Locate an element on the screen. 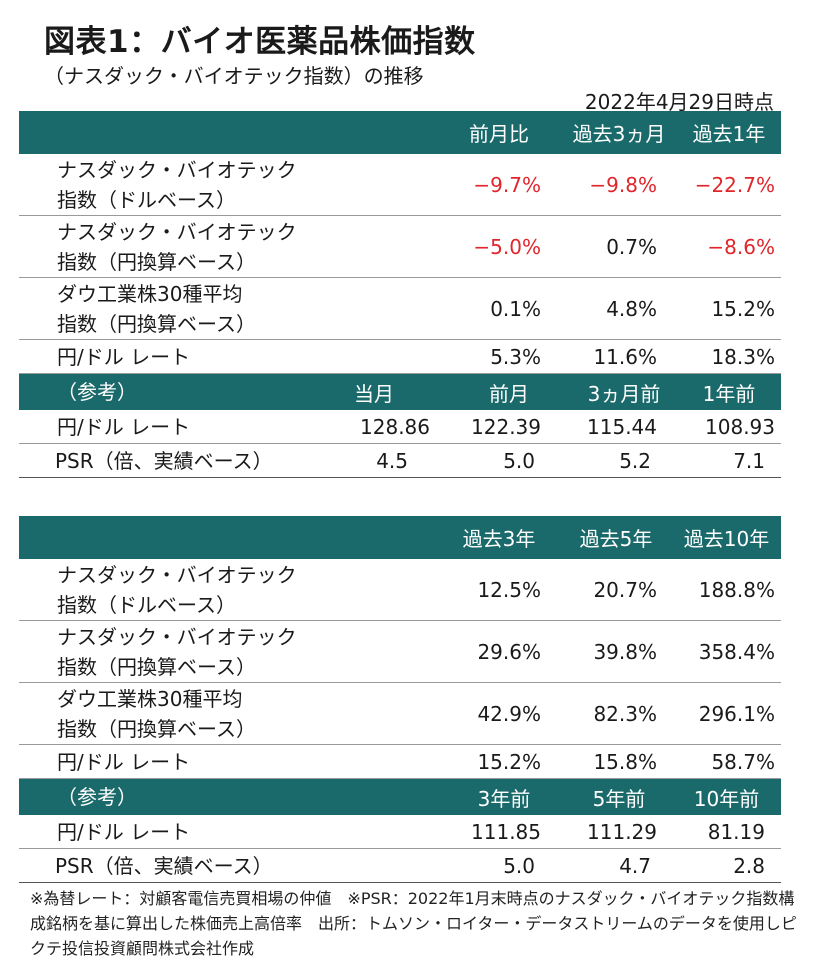  value-cell: 296.1% is located at coordinates (736, 713).